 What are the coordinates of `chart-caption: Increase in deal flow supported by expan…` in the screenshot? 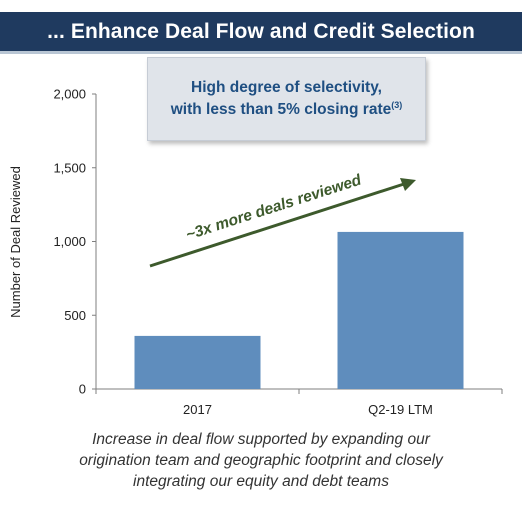 It's located at (261, 460).